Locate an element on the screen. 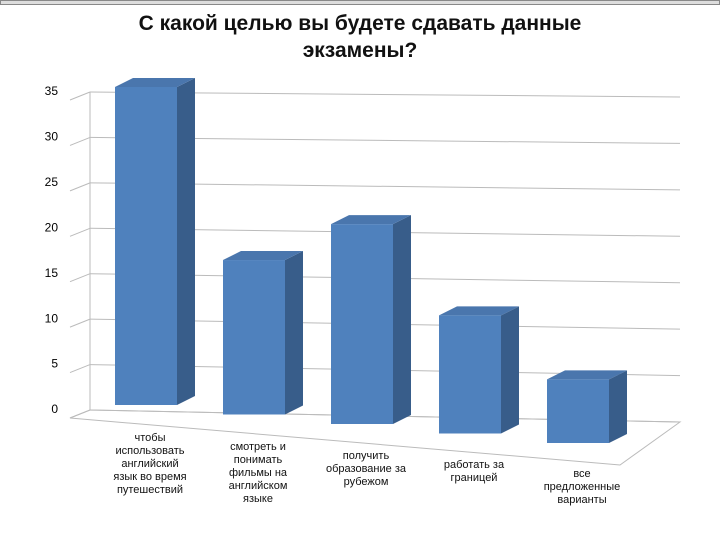 The height and width of the screenshot is (540, 720). y-tick-label: 30 is located at coordinates (52, 137).